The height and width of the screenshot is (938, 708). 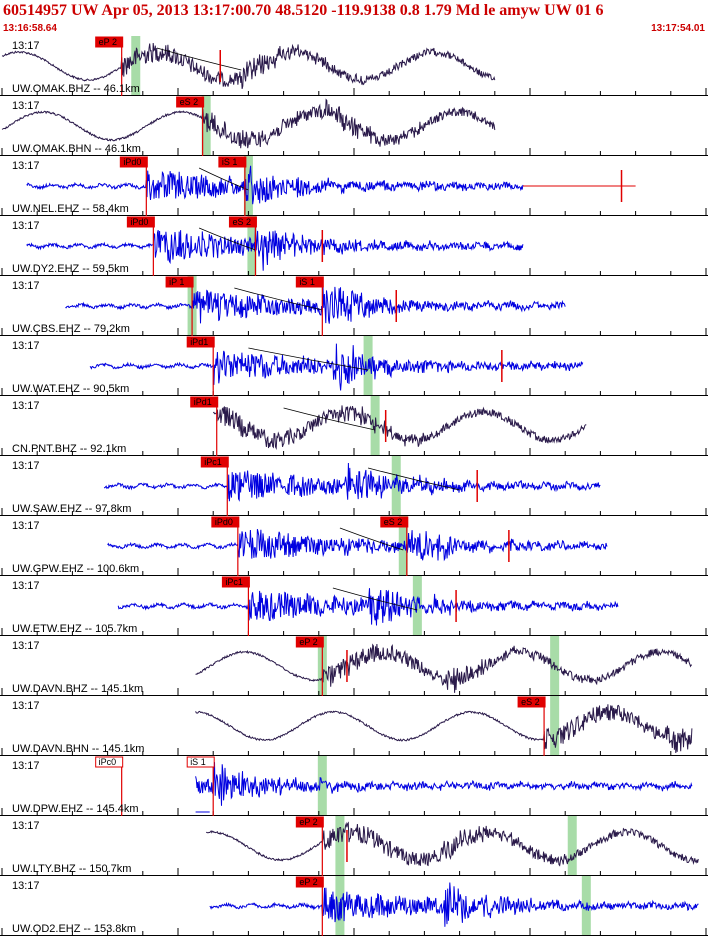 I want to click on trace-station-label: UW.ETW.EHZ -- 105.7km, so click(x=74, y=629).